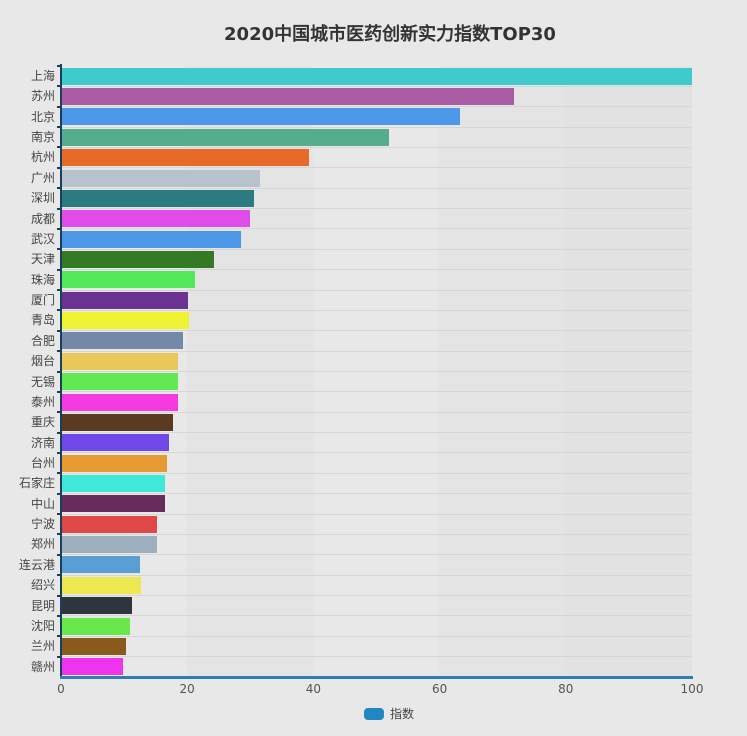 The image size is (747, 736). What do you see at coordinates (42, 259) in the screenshot?
I see `y-tick-label: 天津` at bounding box center [42, 259].